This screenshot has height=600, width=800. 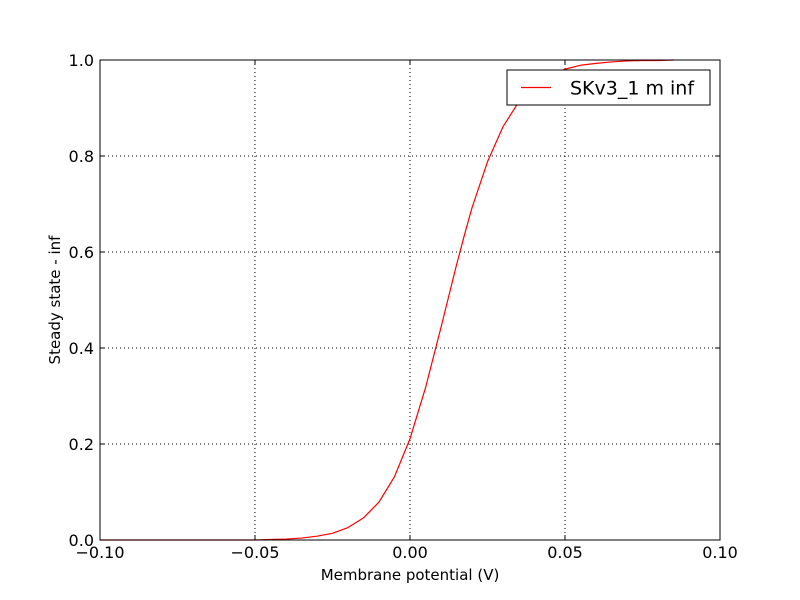 I want to click on x-tick-label: 0.10, so click(x=720, y=552).